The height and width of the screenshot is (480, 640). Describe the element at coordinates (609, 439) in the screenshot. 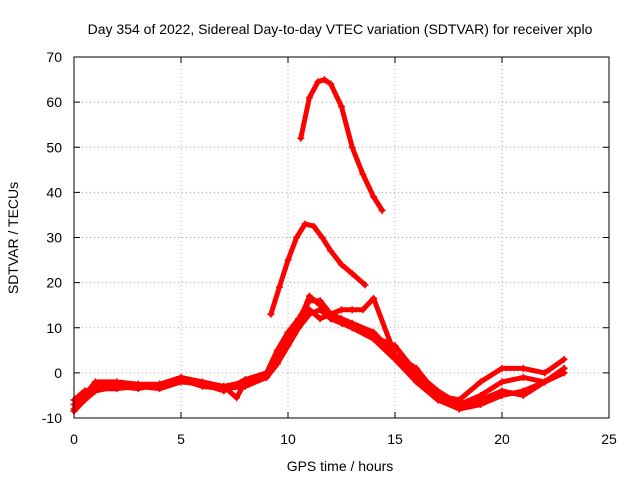

I see `x-tick-label: 25` at that location.